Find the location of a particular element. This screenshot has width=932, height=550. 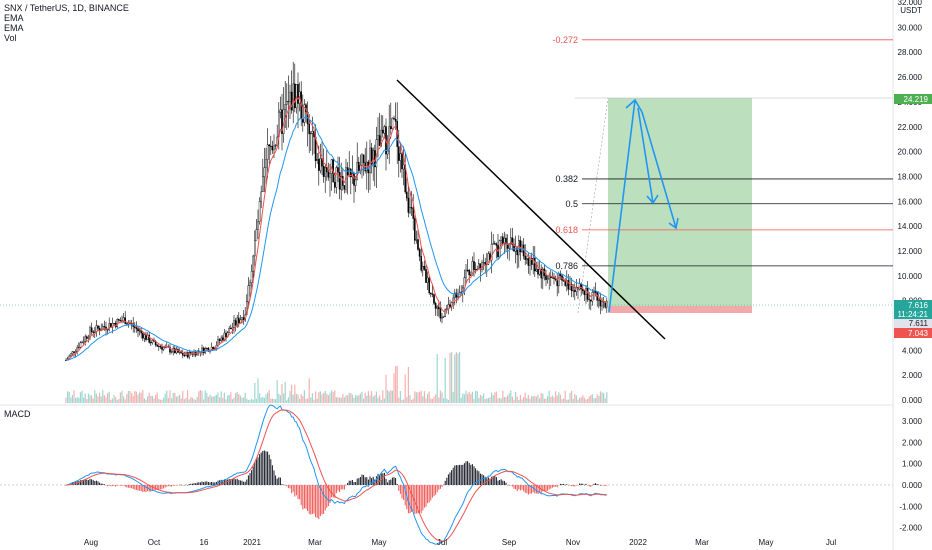

legend-vol: Vol is located at coordinates (10, 38).